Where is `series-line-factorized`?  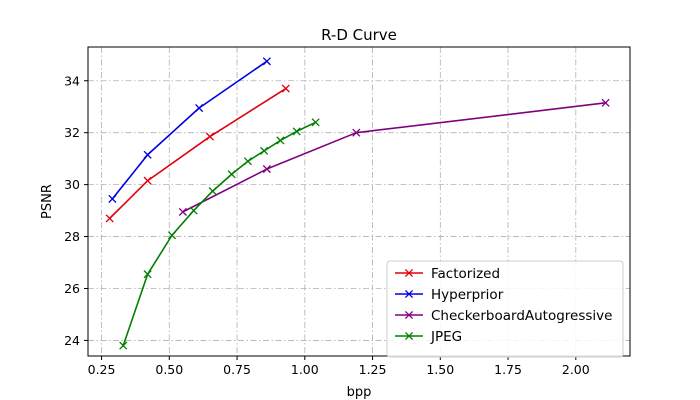
series-line-factorized is located at coordinates (198, 153).